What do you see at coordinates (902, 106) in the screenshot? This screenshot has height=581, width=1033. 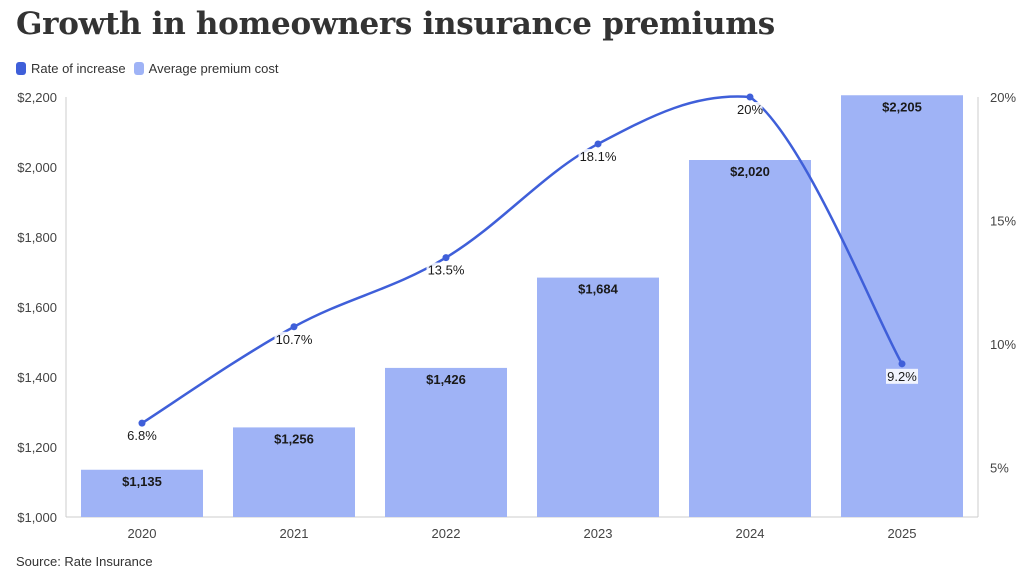 I see `bar-value-label: $2,205` at bounding box center [902, 106].